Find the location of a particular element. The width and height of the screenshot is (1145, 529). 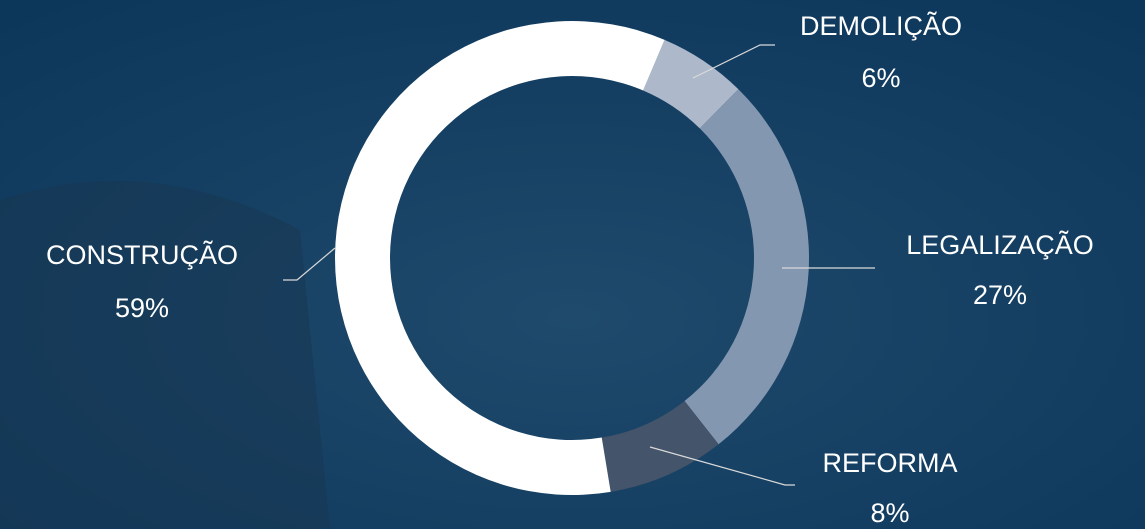

value-label: 6% is located at coordinates (880, 78).